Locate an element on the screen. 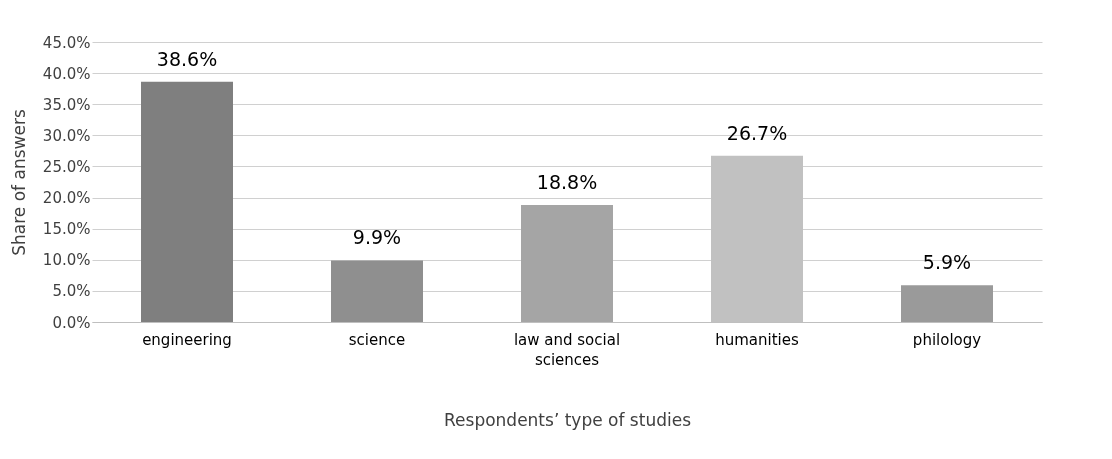 The width and height of the screenshot is (1112, 459). y-tick-label: 30.0% is located at coordinates (66, 135).